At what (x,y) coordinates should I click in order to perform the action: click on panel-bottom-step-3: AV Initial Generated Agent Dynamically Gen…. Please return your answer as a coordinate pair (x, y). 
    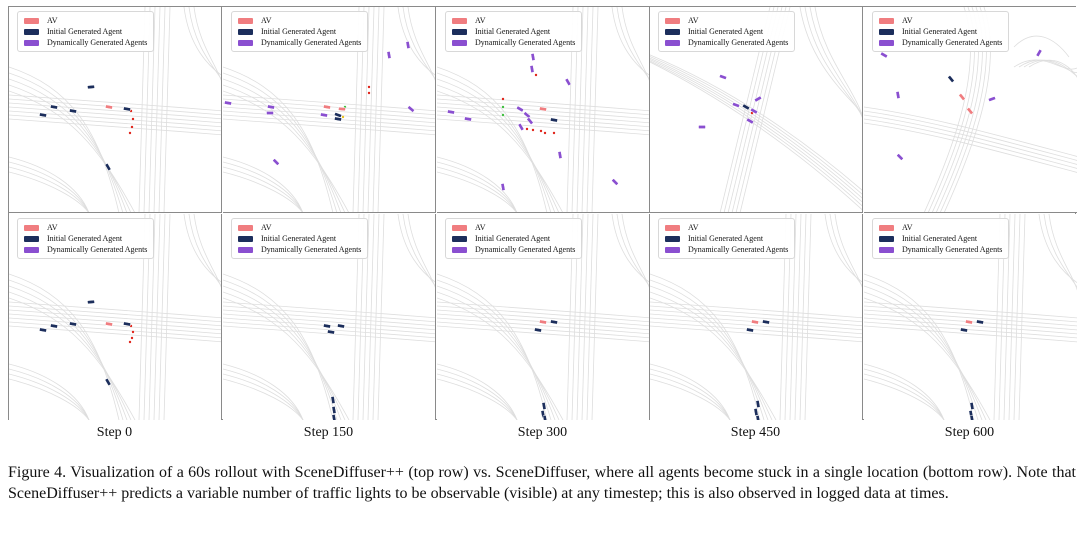
    Looking at the image, I should click on (756, 317).